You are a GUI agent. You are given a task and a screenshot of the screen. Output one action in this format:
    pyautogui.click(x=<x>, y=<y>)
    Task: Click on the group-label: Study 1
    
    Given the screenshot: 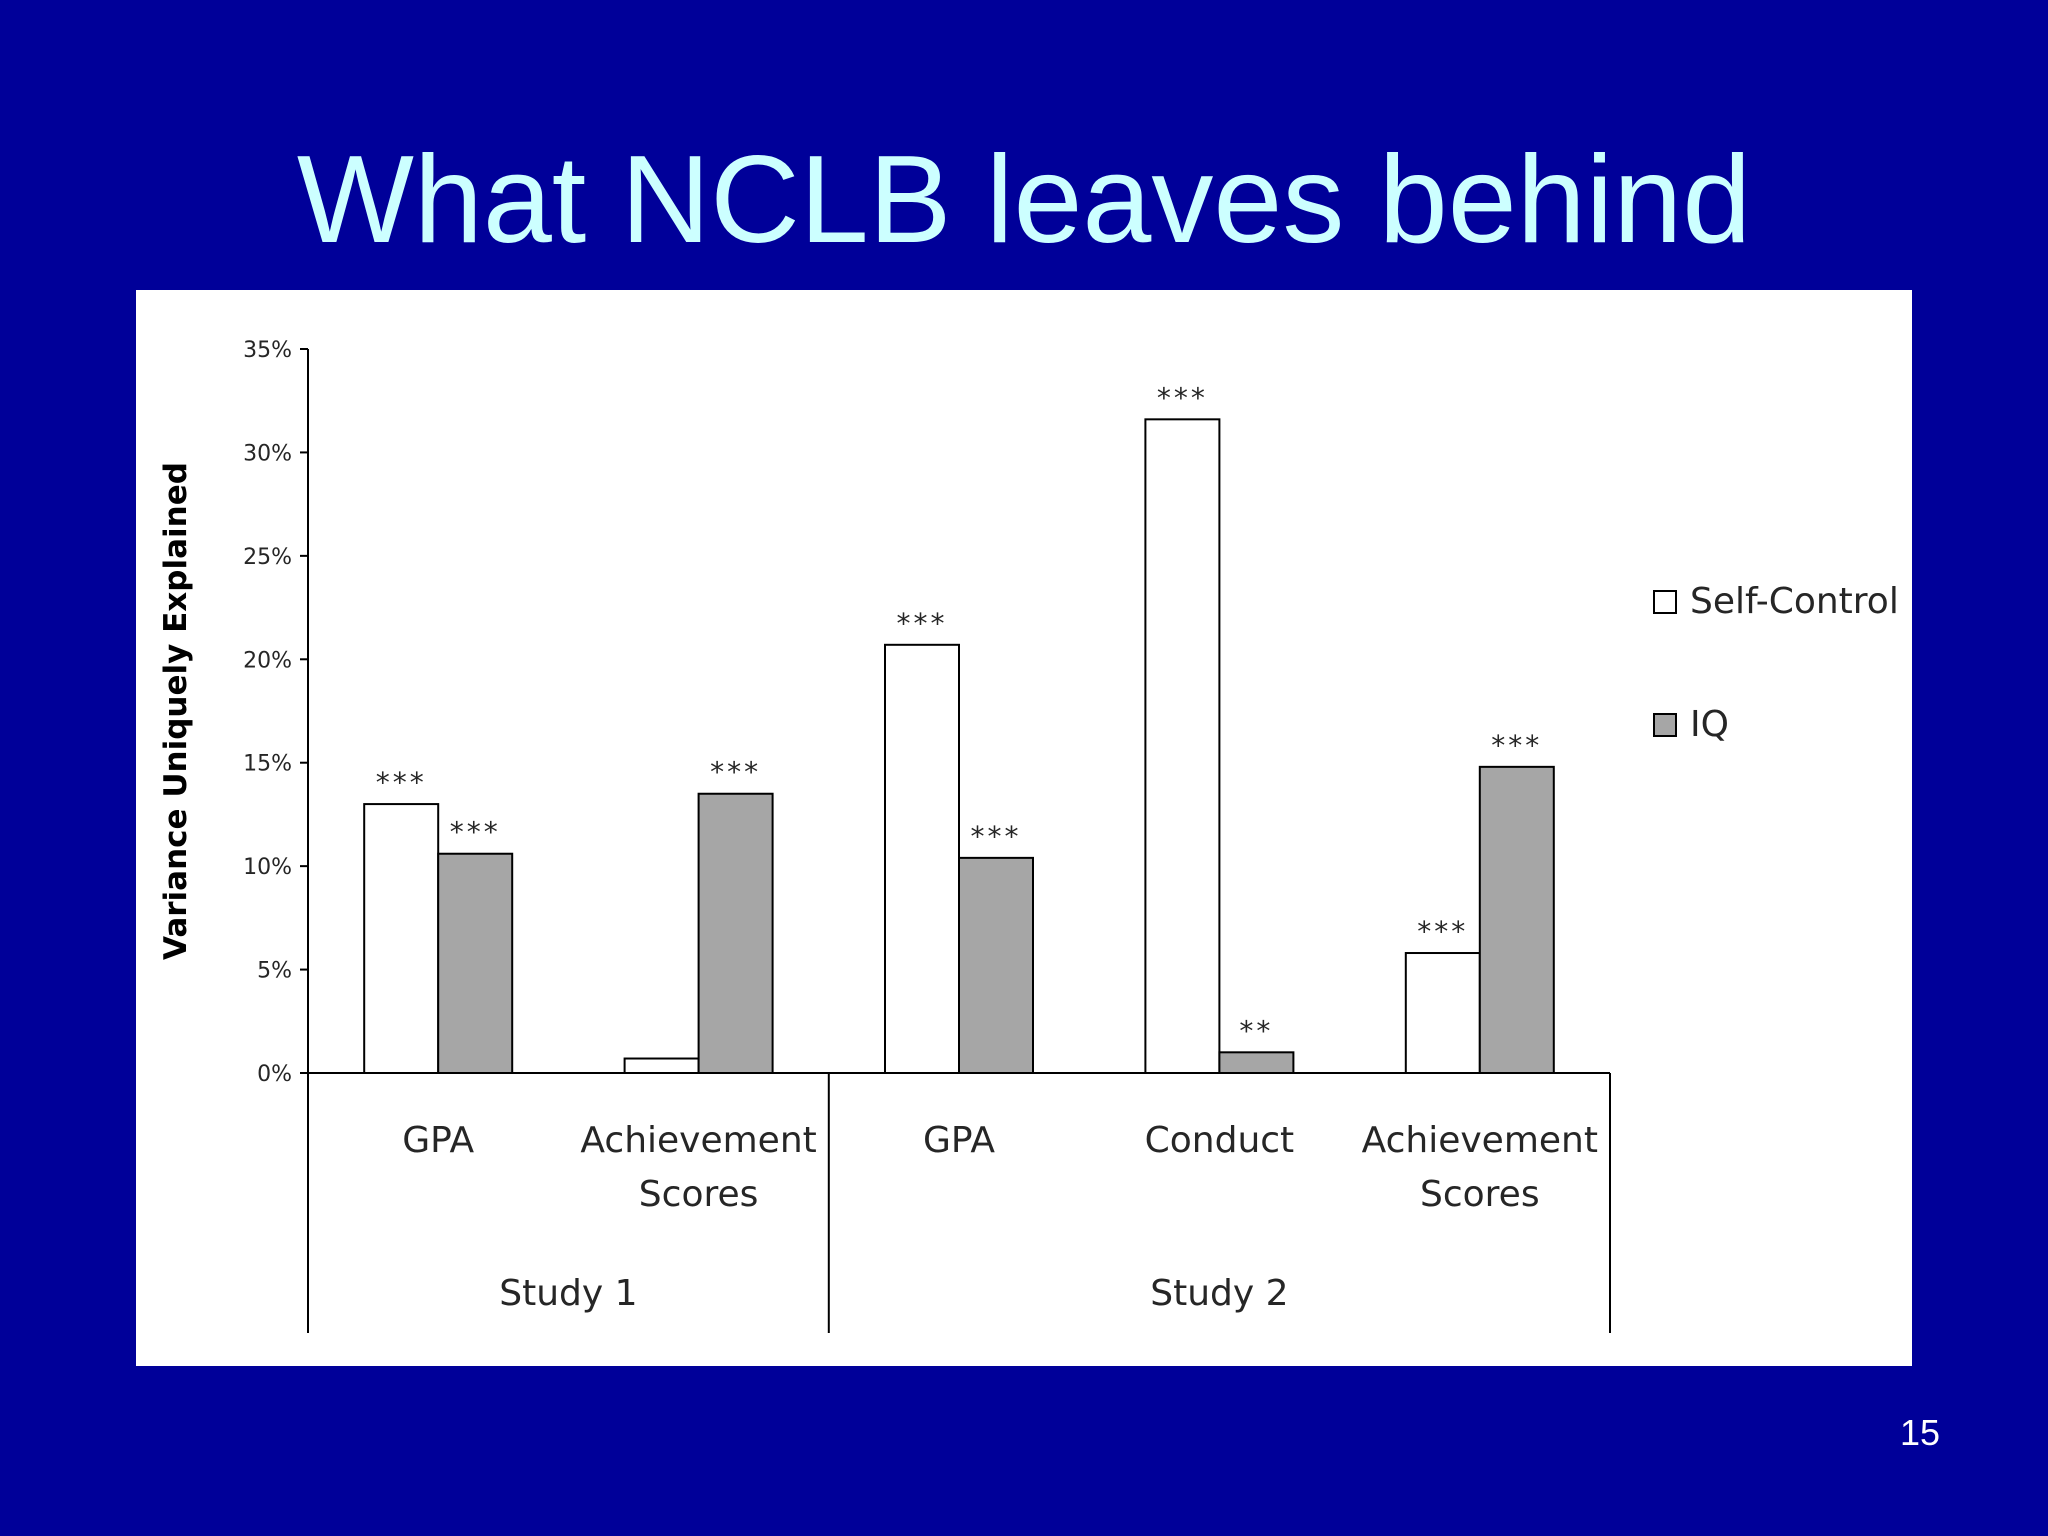 What is the action you would take?
    pyautogui.click(x=568, y=1293)
    